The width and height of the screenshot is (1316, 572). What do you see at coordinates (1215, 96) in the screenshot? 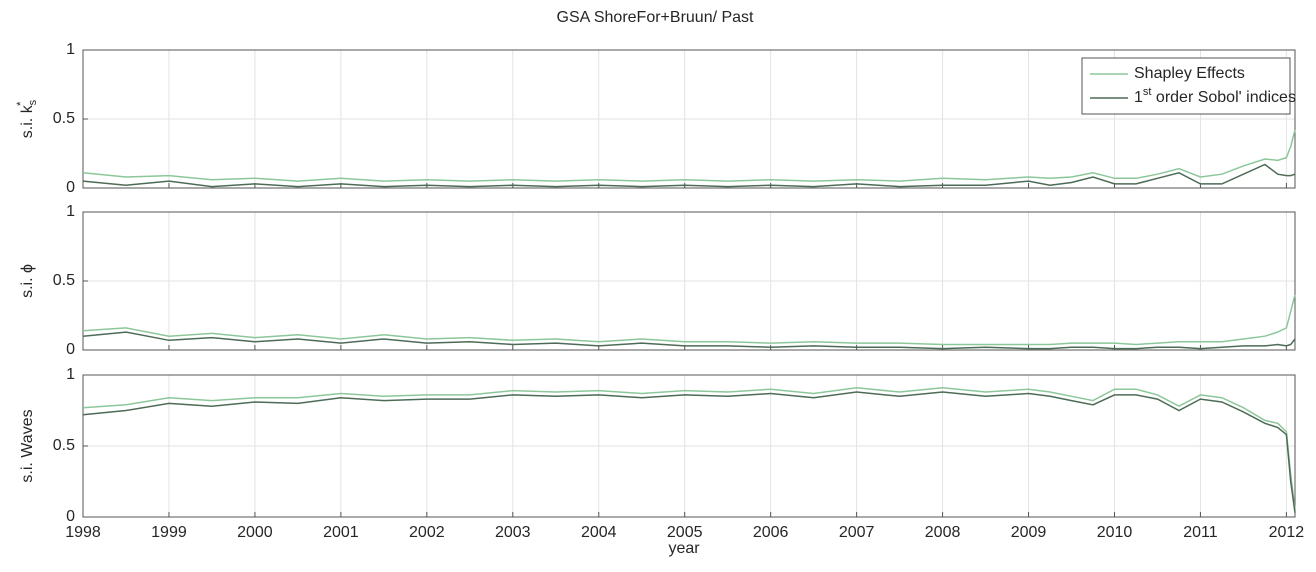
I see `legend-label: 1st order Sobol' indices` at bounding box center [1215, 96].